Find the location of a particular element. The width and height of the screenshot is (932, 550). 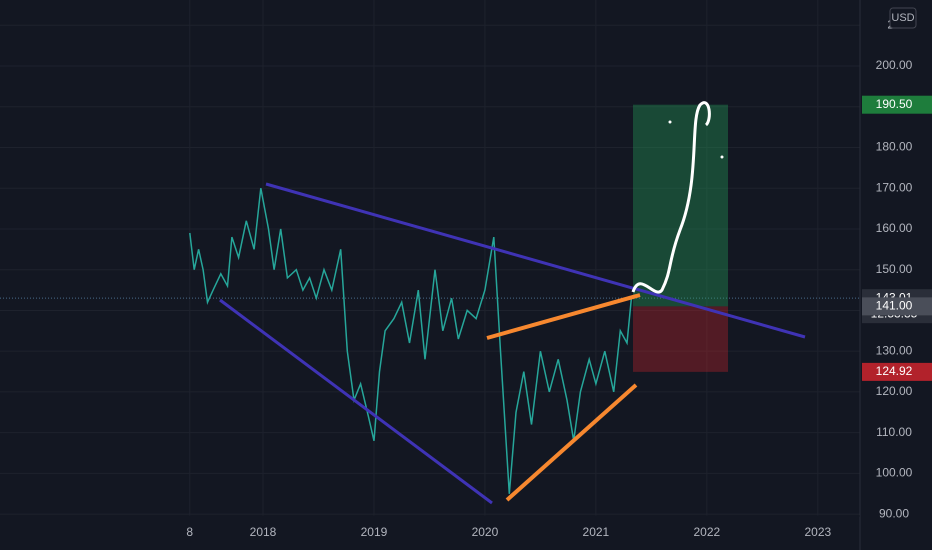

currency: USD is located at coordinates (902, 18).